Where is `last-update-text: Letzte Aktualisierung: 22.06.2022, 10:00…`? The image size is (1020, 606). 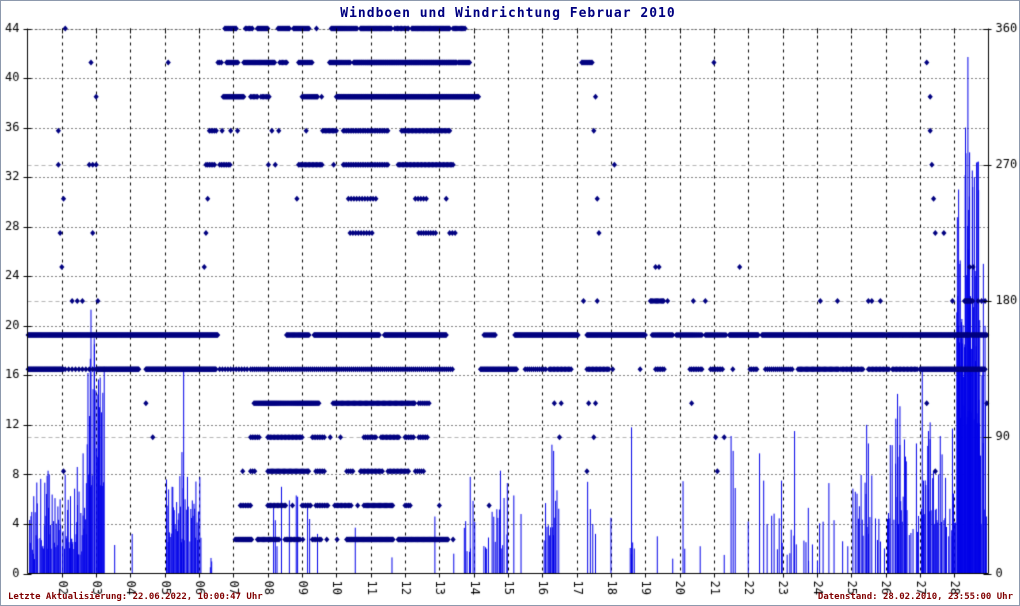
last-update-text: Letzte Aktualisierung: 22.06.2022, 10:00… is located at coordinates (135, 597).